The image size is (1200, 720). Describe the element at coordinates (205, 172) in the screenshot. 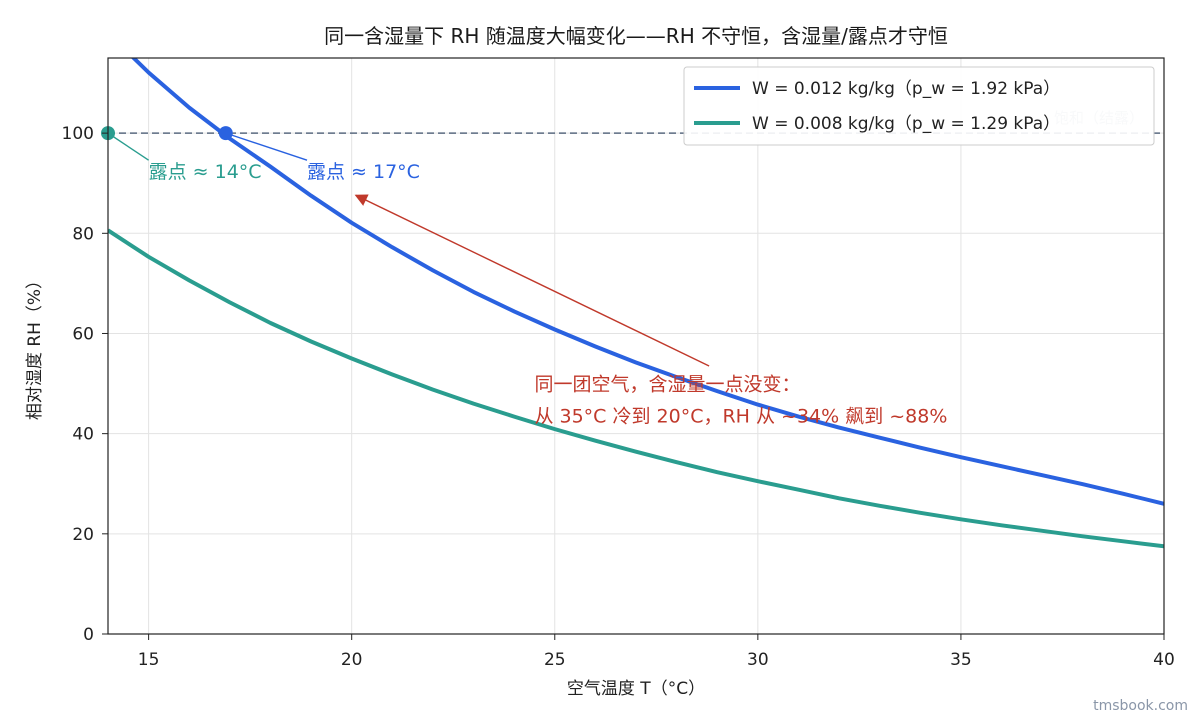

I see `dew-point-label-2: 露点 ≈ 14°C` at that location.